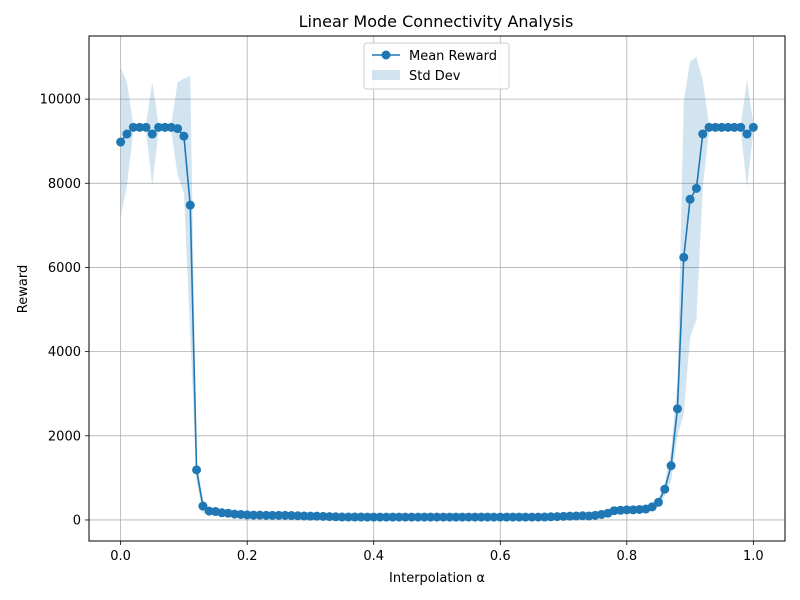 This screenshot has height=600, width=800. I want to click on x-tick-label: 0.4, so click(373, 556).